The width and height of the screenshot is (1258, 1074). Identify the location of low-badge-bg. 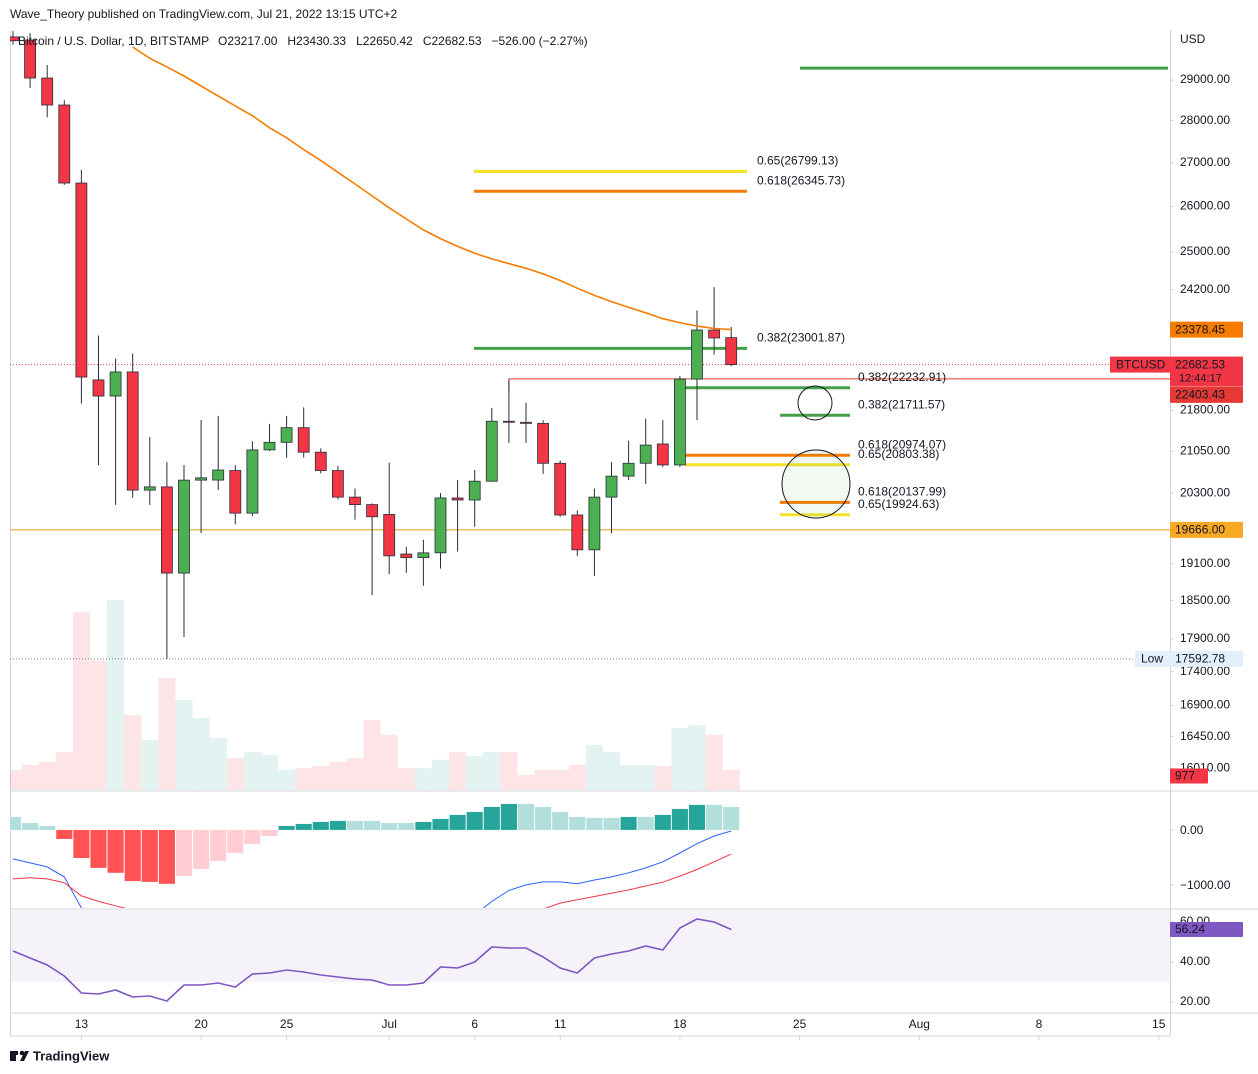
(1206, 658).